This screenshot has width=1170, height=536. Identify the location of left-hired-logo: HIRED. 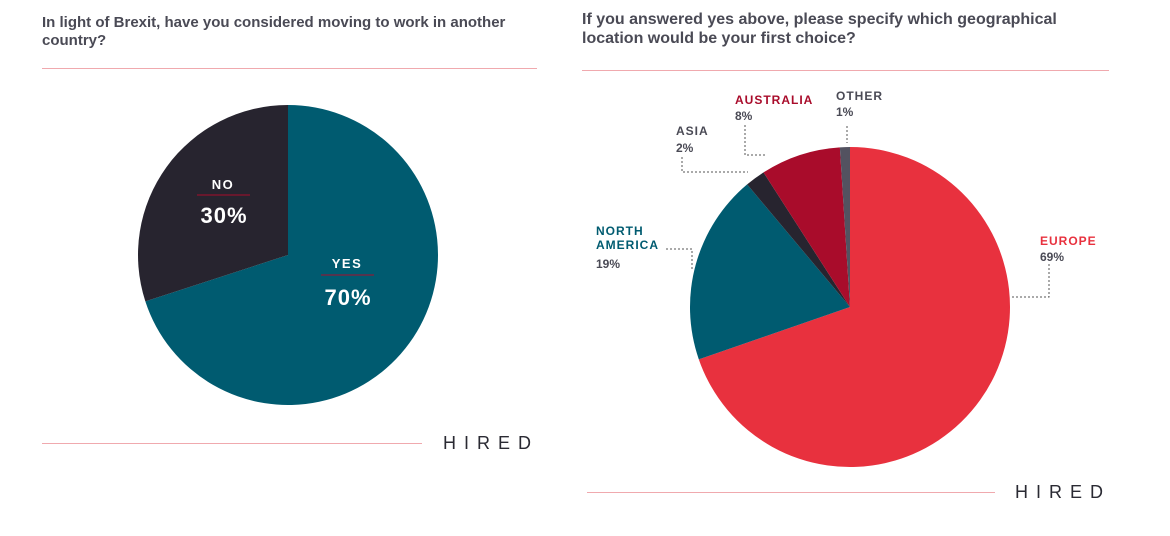
(491, 443).